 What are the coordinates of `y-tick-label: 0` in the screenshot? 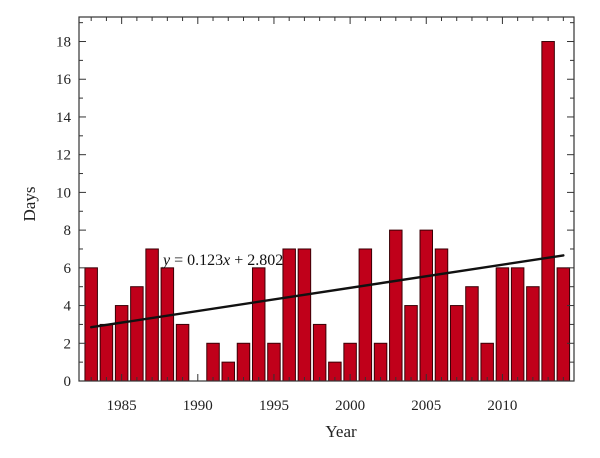 It's located at (68, 382).